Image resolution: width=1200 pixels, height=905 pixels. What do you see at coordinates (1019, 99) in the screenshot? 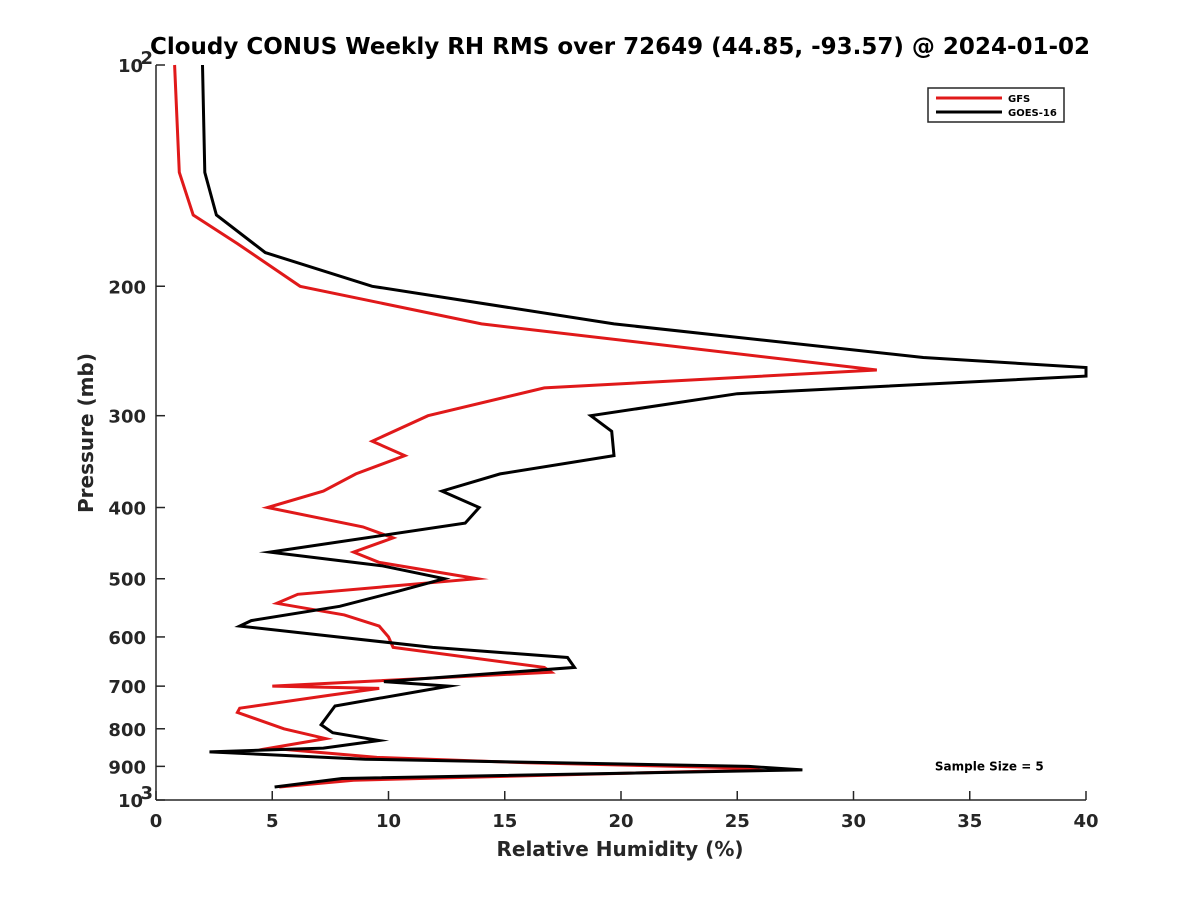
I see `legend-label: GFS` at bounding box center [1019, 99].